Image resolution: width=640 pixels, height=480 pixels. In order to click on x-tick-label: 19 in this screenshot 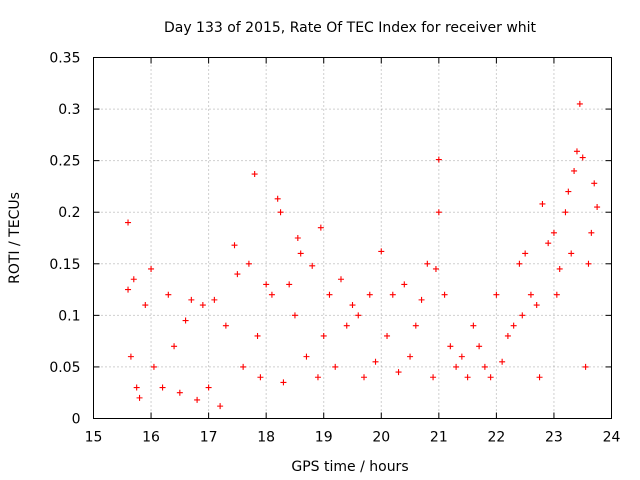, I will do `click(324, 438)`.